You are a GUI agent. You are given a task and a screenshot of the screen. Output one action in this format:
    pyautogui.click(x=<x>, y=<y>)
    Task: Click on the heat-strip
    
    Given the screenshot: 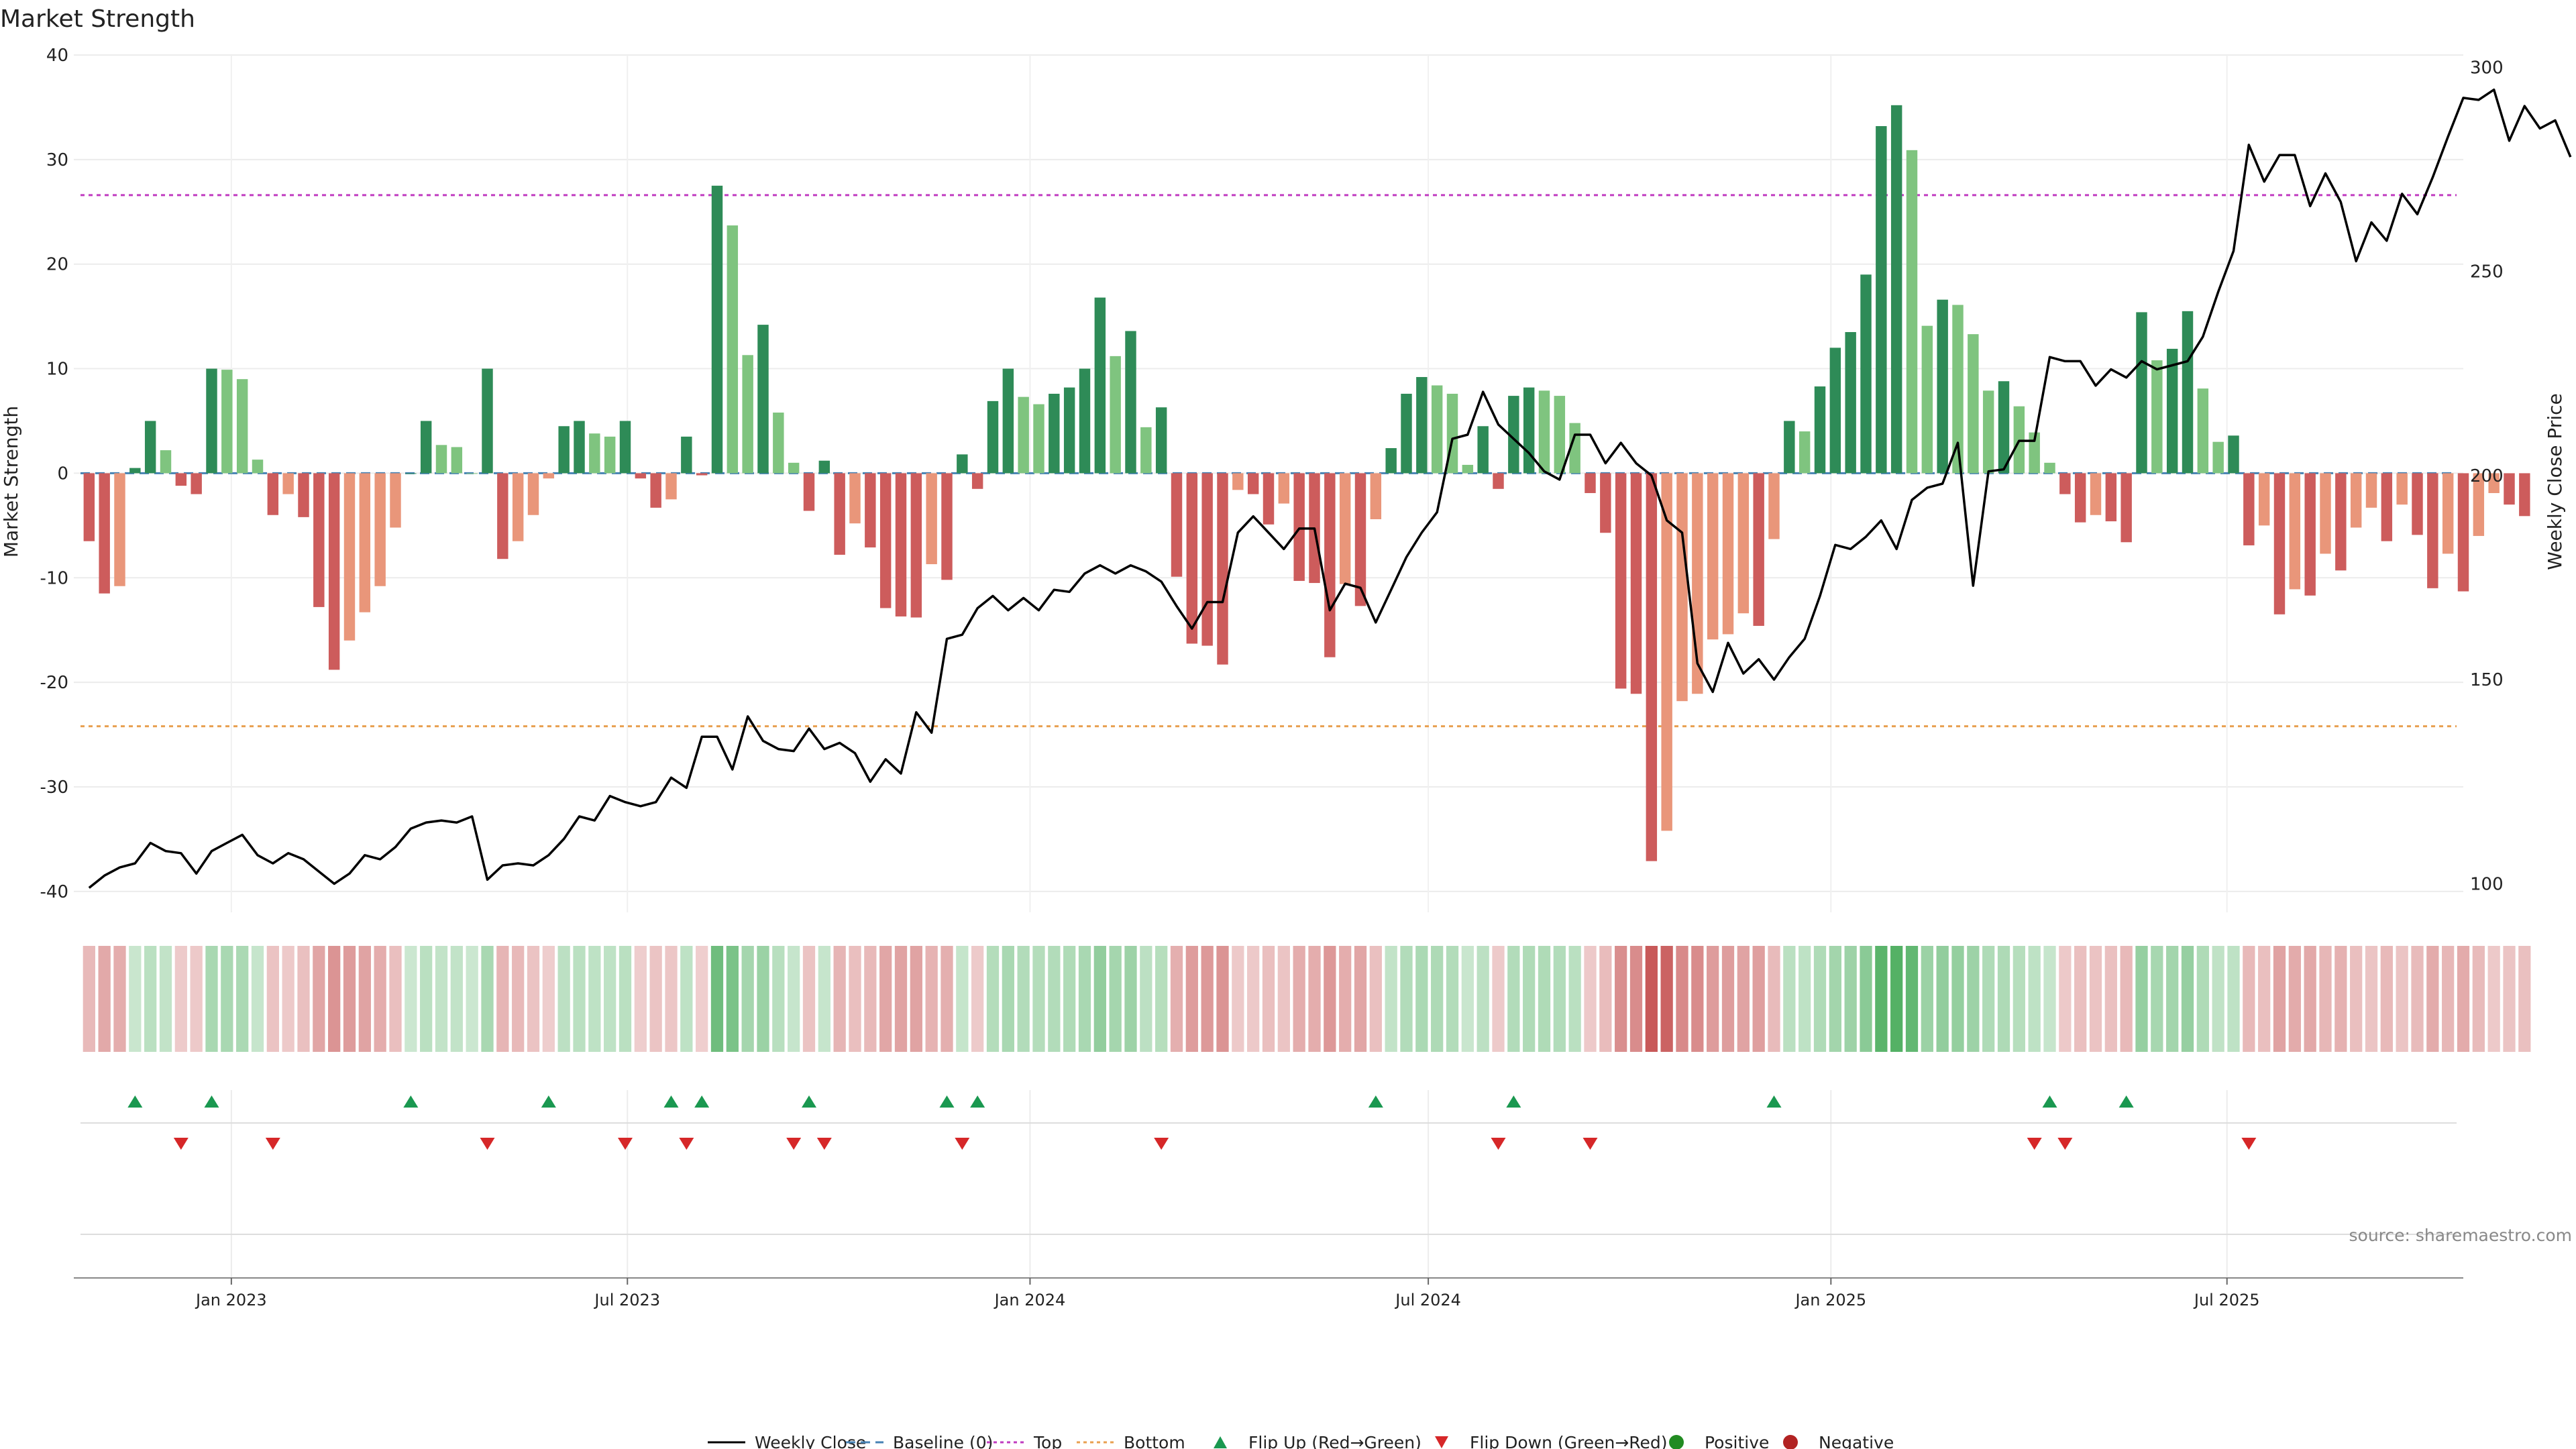 What is the action you would take?
    pyautogui.click(x=1307, y=999)
    